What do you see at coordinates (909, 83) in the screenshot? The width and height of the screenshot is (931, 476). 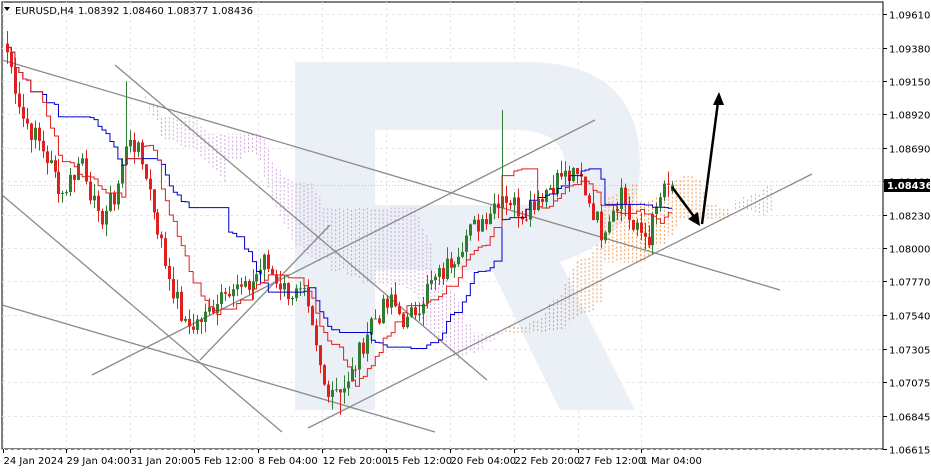 I see `y-tick-label: 1.09150` at bounding box center [909, 83].